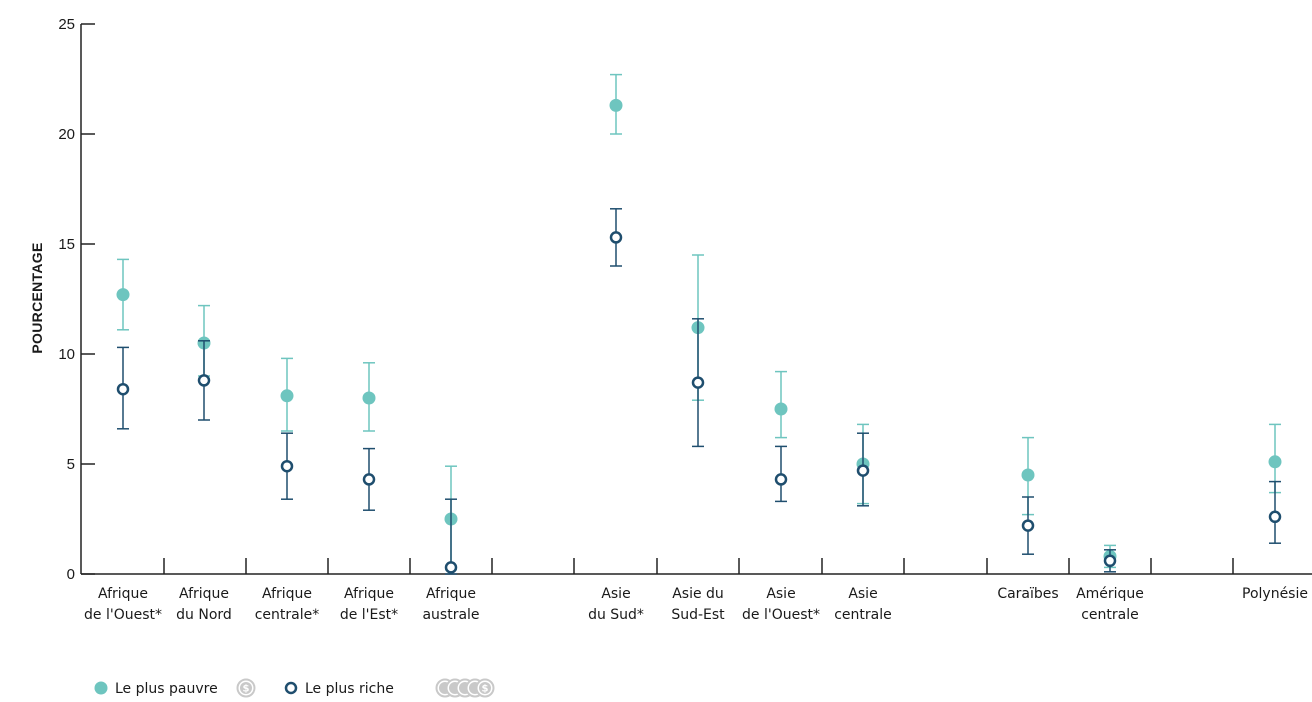 The height and width of the screenshot is (702, 1312). I want to click on legend-item-richest: Le plus riche $, so click(389, 688).